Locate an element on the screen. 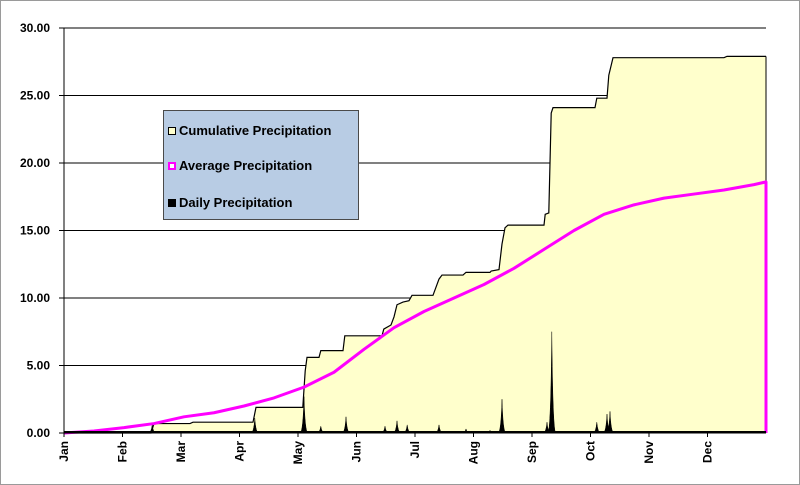  legend-item-average: Average Precipitation is located at coordinates (240, 165).